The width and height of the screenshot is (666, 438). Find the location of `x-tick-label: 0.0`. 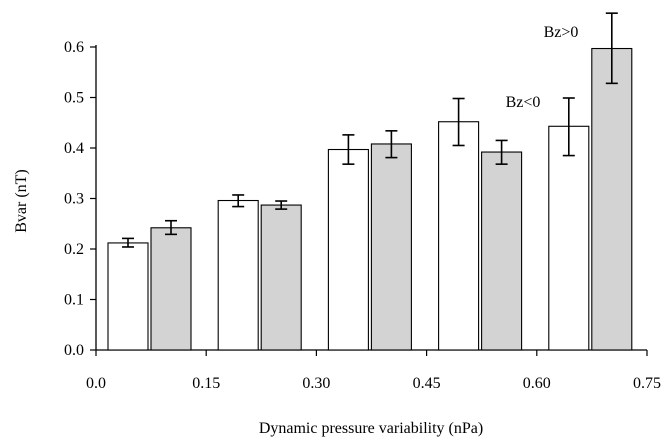

x-tick-label: 0.0 is located at coordinates (96, 383).